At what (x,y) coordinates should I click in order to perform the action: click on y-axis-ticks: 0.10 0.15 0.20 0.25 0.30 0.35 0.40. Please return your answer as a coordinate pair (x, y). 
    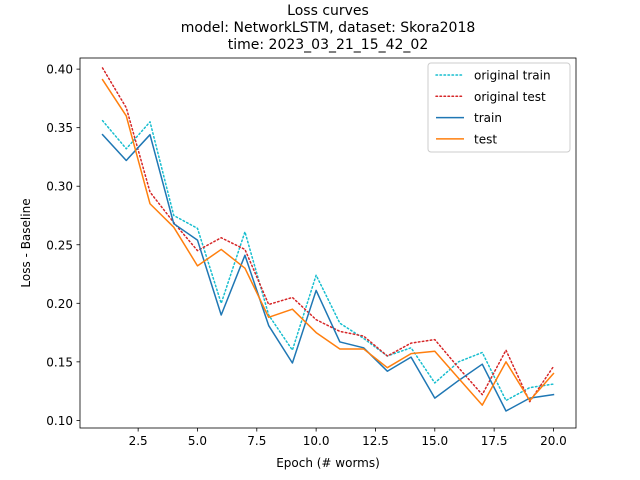
    Looking at the image, I should click on (63, 245).